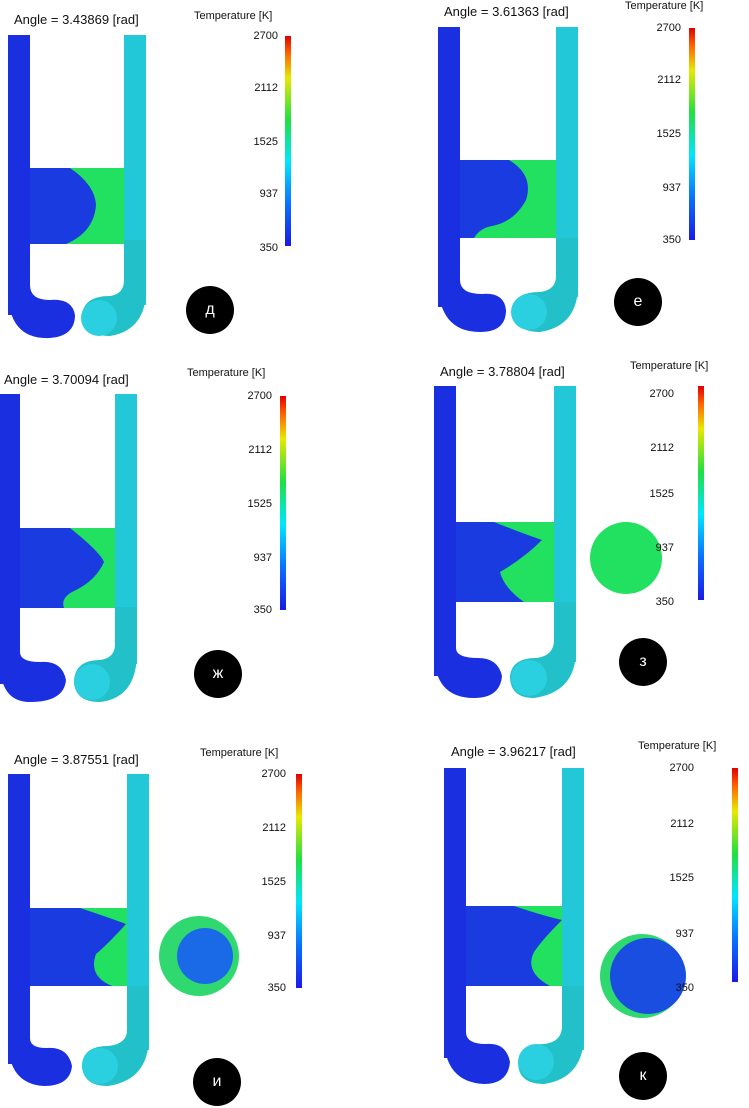 Image resolution: width=749 pixels, height=1108 pixels. Describe the element at coordinates (626, 558) in the screenshot. I see `cross-section-circle` at that location.